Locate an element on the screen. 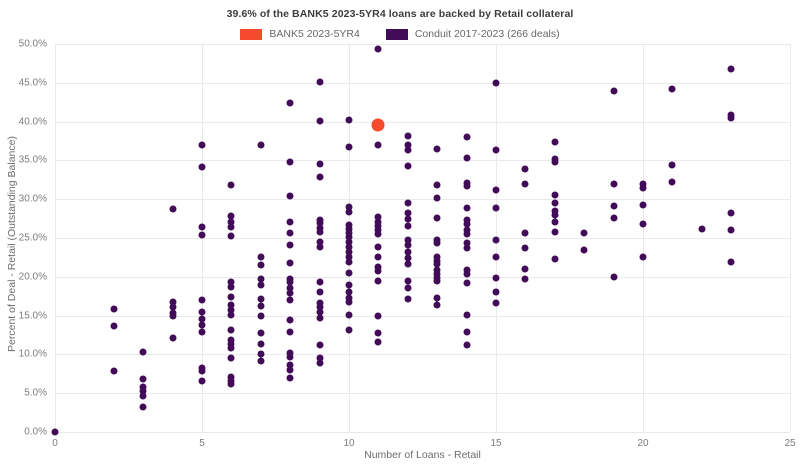  y-tick-label: 5.0% is located at coordinates (35, 393).